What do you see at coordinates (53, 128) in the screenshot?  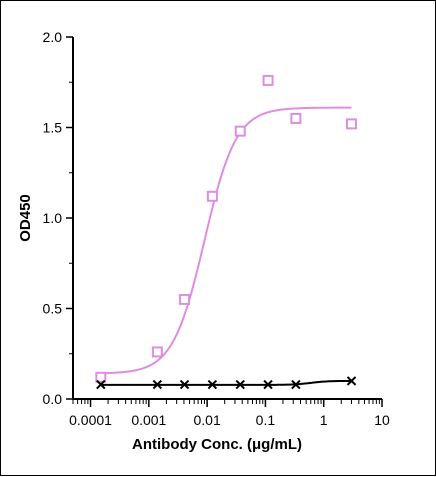 I see `y-tick-label: 1.5` at bounding box center [53, 128].